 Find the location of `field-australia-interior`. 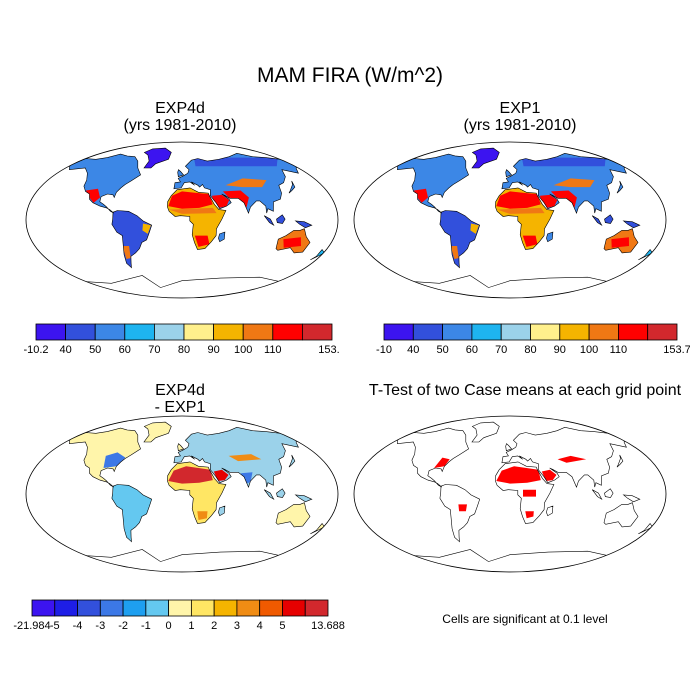

field-australia-interior is located at coordinates (620, 242).